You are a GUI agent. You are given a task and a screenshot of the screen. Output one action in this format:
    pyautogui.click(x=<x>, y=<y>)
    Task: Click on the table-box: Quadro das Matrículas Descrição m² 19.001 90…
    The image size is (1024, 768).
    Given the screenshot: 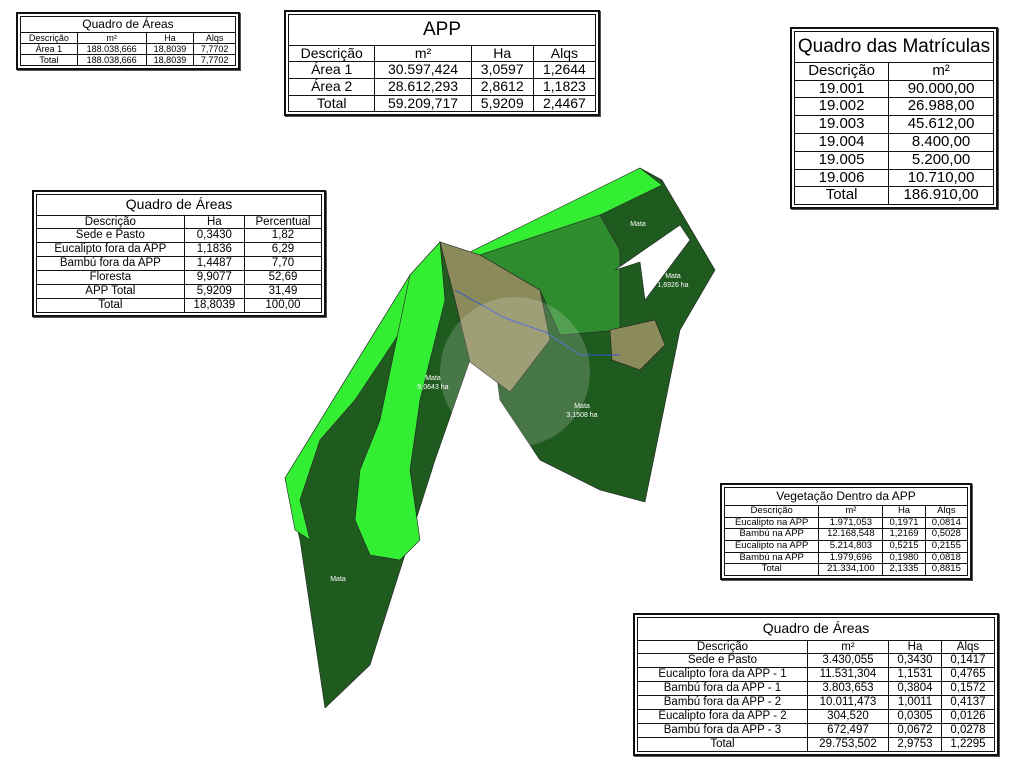 What is the action you would take?
    pyautogui.click(x=894, y=118)
    